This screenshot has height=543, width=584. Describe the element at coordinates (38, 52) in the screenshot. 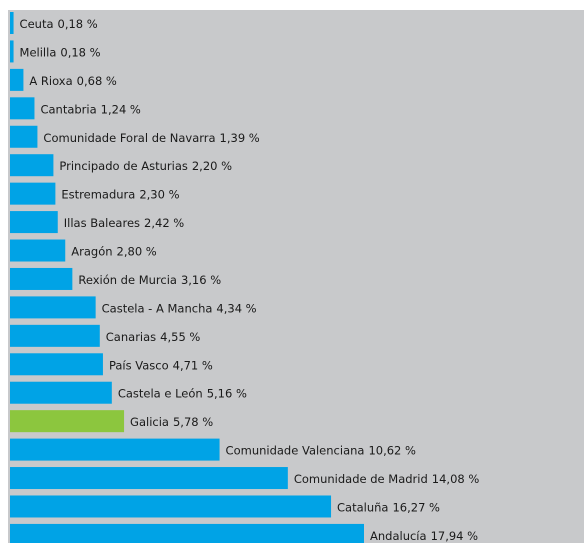

I see `category-label: Melilla` at that location.